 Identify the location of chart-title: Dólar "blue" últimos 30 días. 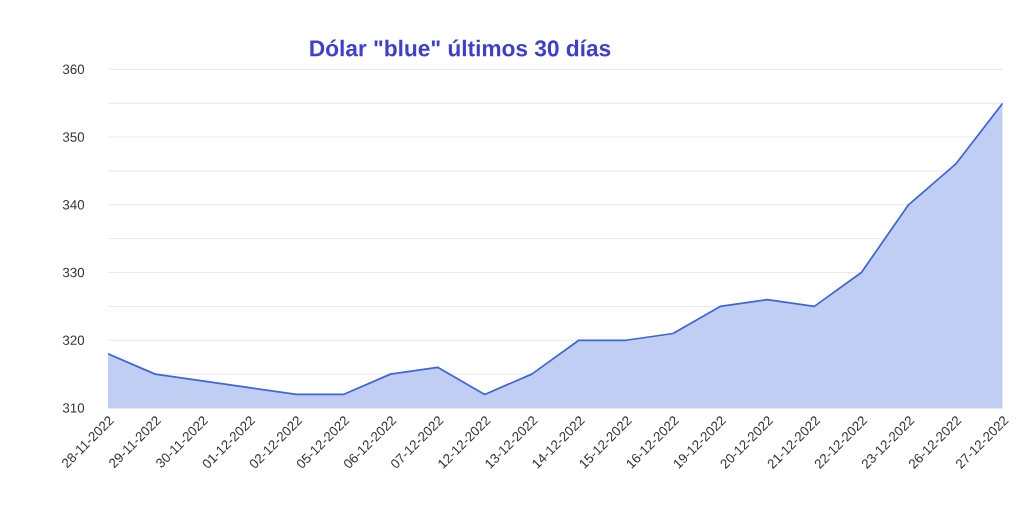
(460, 48).